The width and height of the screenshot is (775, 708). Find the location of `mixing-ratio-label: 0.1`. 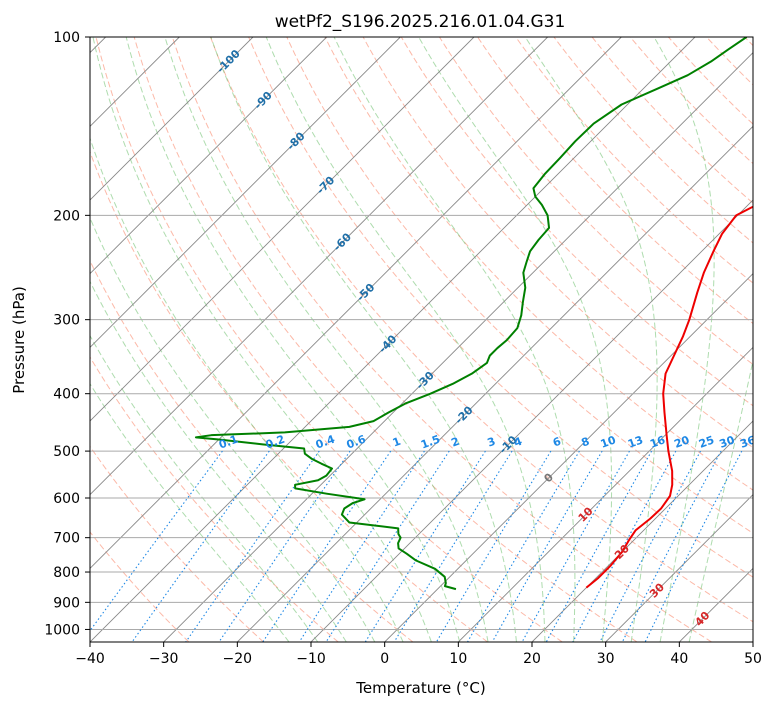

mixing-ratio-label: 0.1 is located at coordinates (228, 442).